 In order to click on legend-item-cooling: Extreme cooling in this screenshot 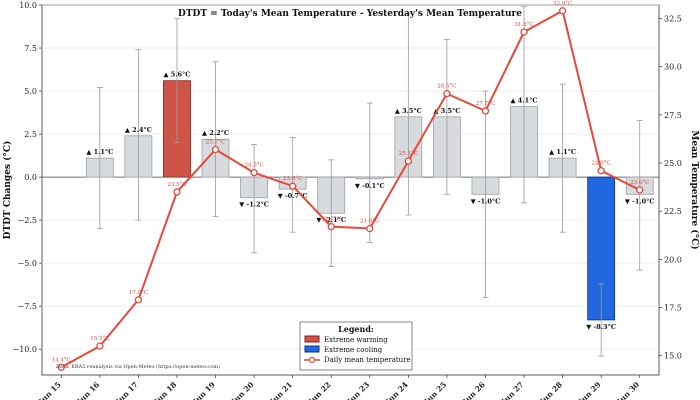, I will do `click(353, 350)`.